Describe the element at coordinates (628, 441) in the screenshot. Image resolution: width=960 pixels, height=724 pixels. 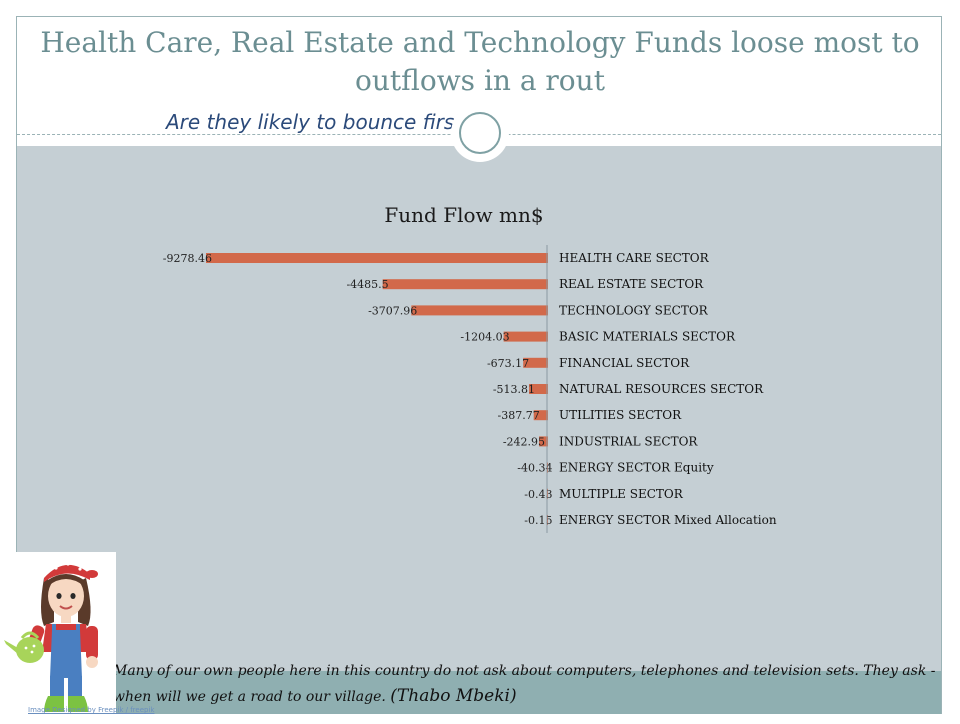
I see `category-label-7: INDUSTRIAL SECTOR` at that location.